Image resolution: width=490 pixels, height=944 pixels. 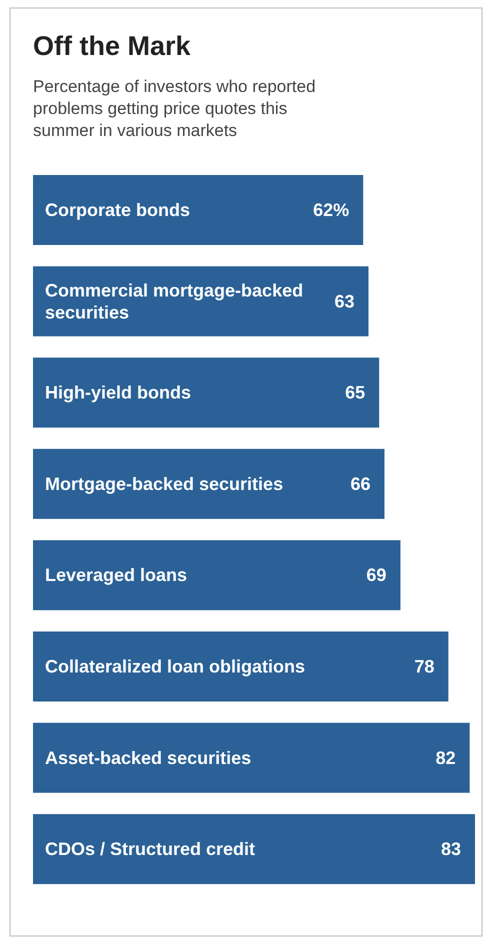 I want to click on chart-title: Off the Mark, so click(x=112, y=46).